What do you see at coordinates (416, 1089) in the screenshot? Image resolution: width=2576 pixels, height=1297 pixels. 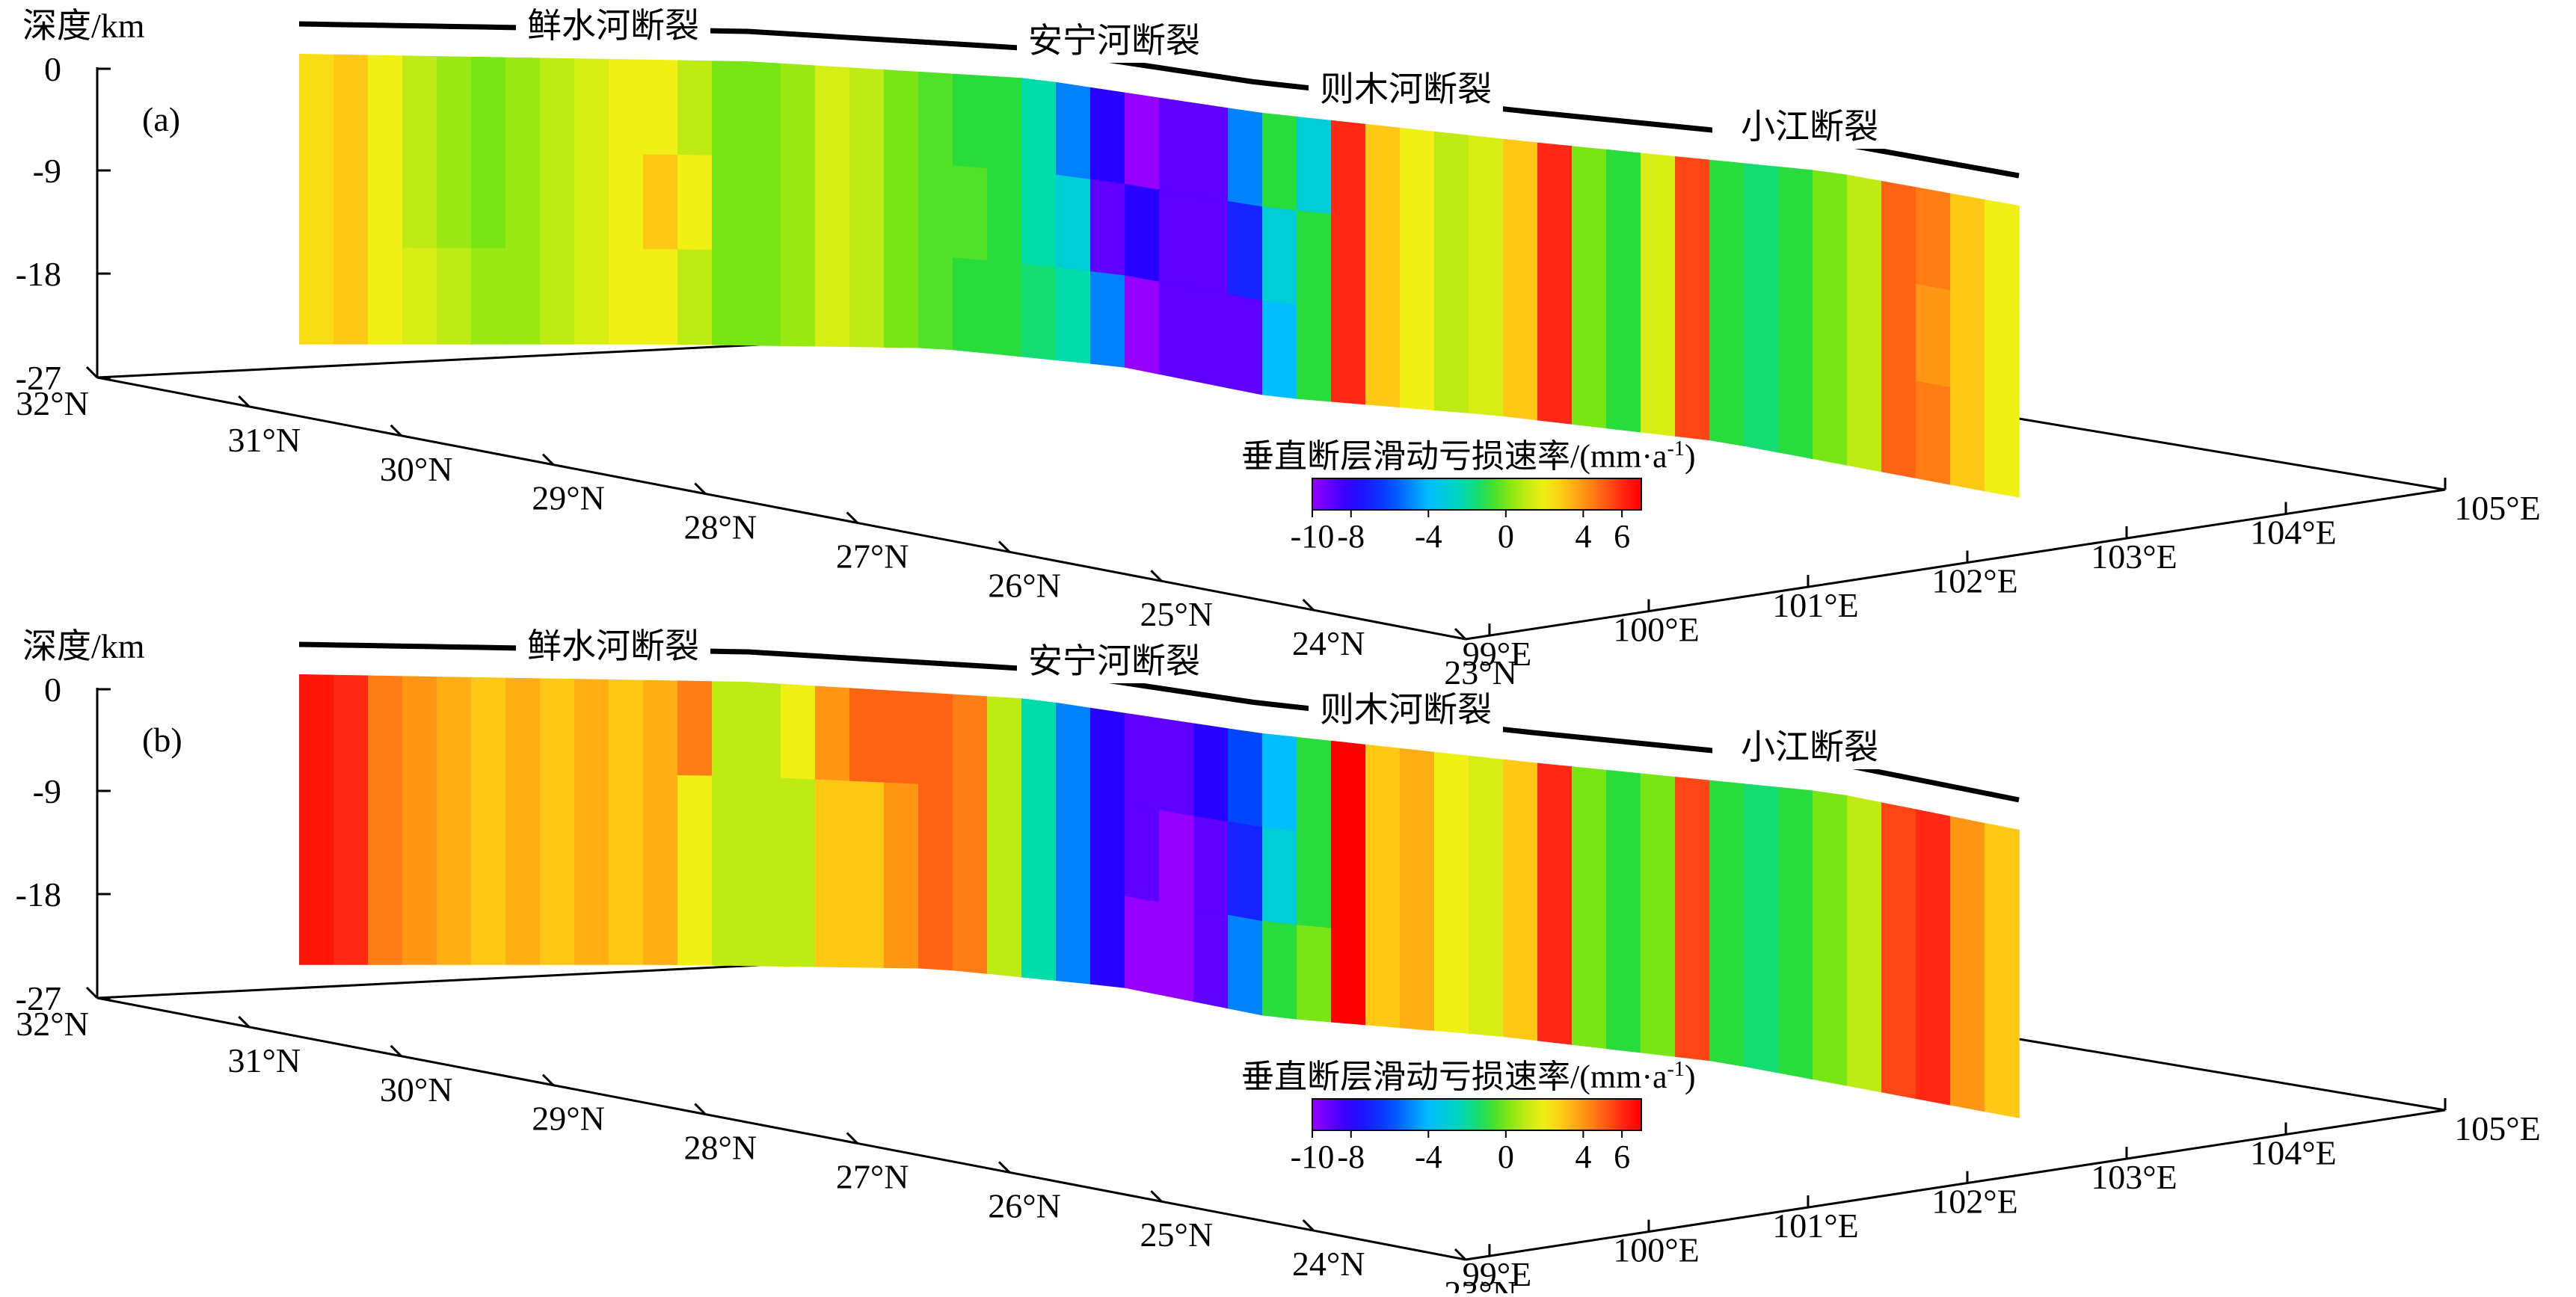 I see `latitude-tick-label: 30°N` at bounding box center [416, 1089].